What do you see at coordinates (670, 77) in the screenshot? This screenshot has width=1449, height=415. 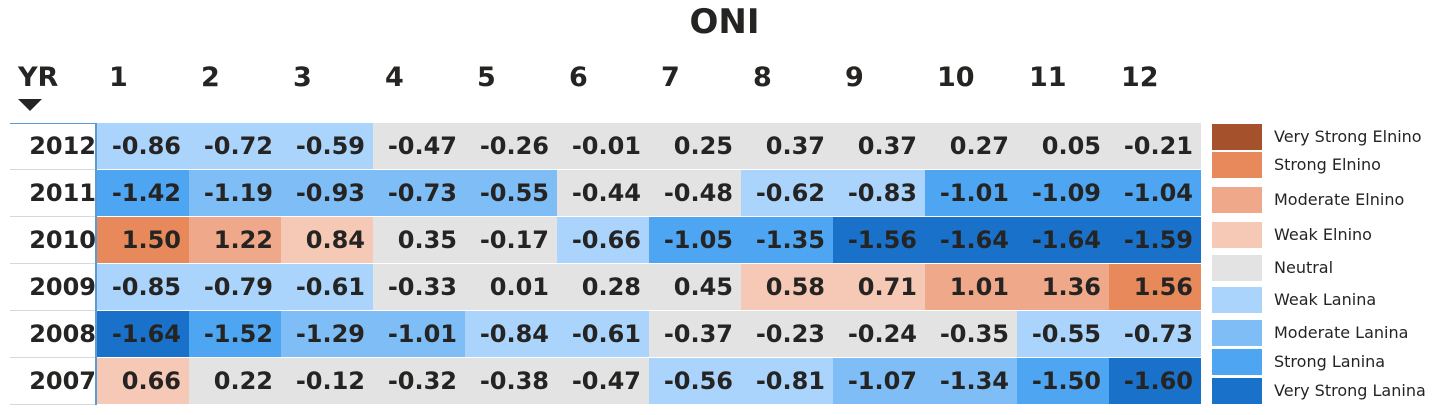 I see `month-header-7: 7` at bounding box center [670, 77].